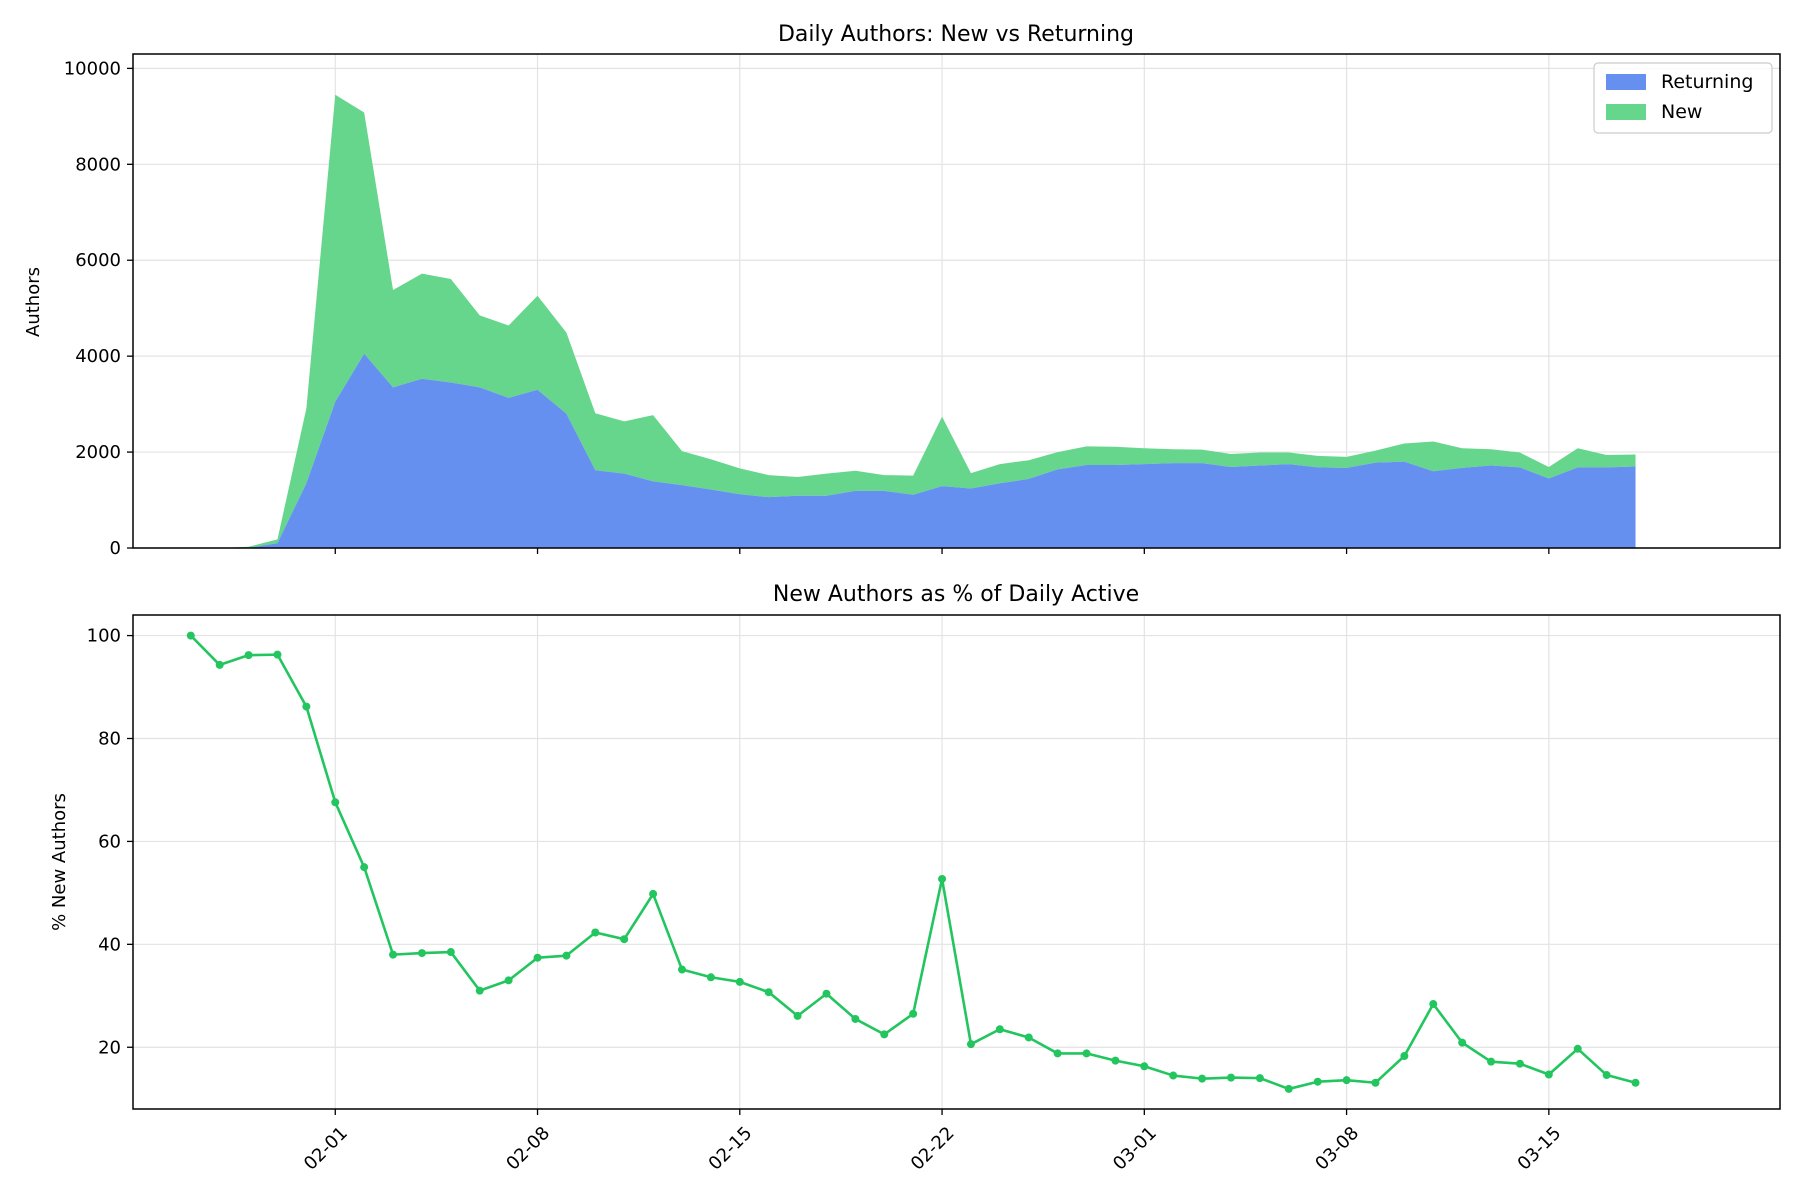 Image resolution: width=1800 pixels, height=1200 pixels. What do you see at coordinates (956, 594) in the screenshot?
I see `chart-title: New Authors as % of Daily Active` at bounding box center [956, 594].